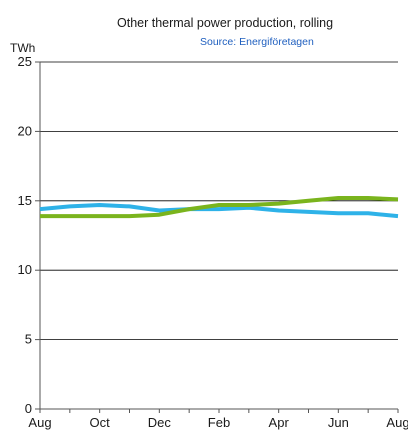 The image size is (408, 434). I want to click on chart-title: Other thermal power production, rolling, so click(225, 23).